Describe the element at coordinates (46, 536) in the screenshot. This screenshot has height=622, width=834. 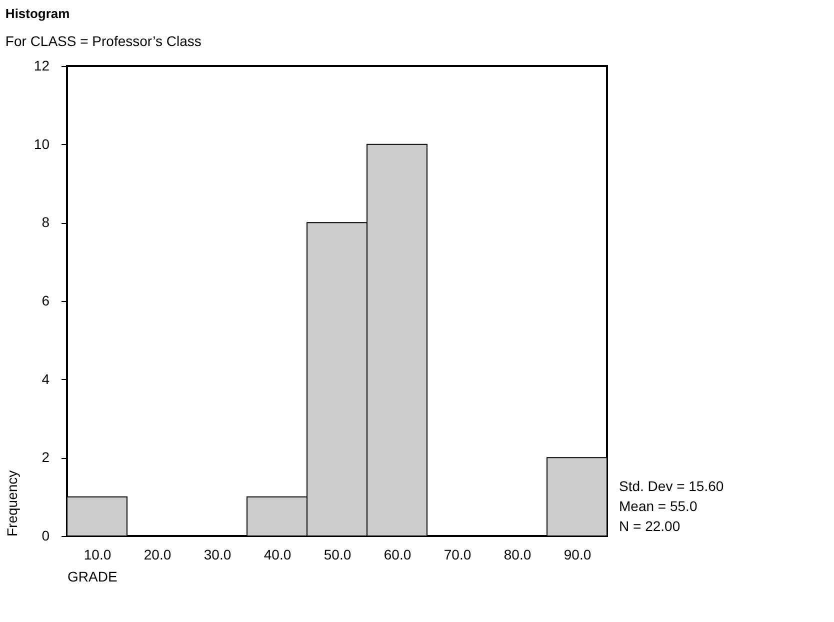
I see `y-tick-label: 0` at that location.